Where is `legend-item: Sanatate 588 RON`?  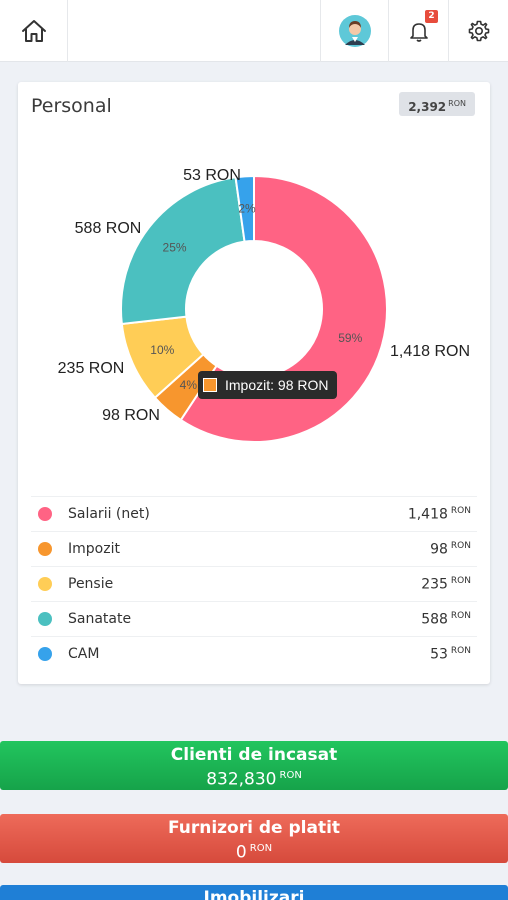 legend-item: Sanatate 588 RON is located at coordinates (254, 618).